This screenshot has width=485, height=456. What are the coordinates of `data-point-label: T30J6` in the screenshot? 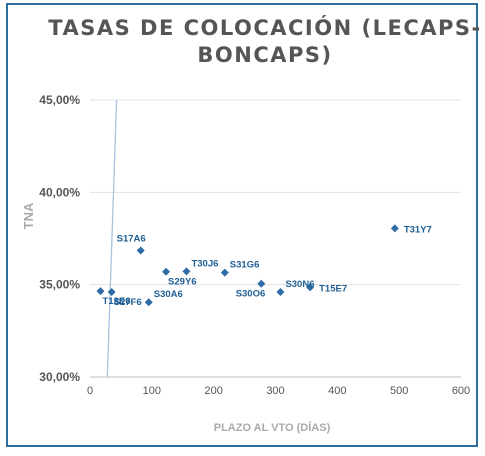 It's located at (204, 263).